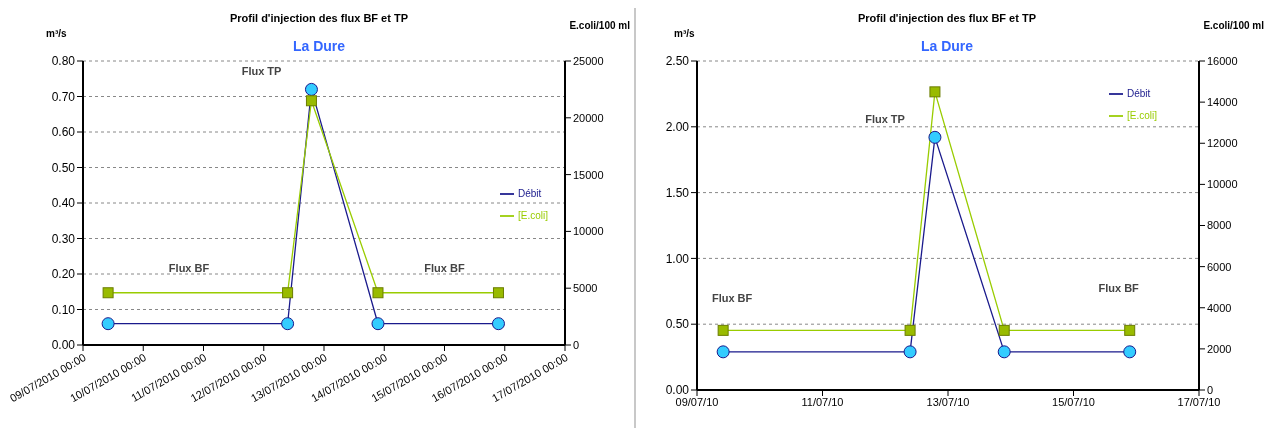 Image resolution: width=1284 pixels, height=441 pixels. I want to click on y-tick-label: 0.10, so click(63, 309).